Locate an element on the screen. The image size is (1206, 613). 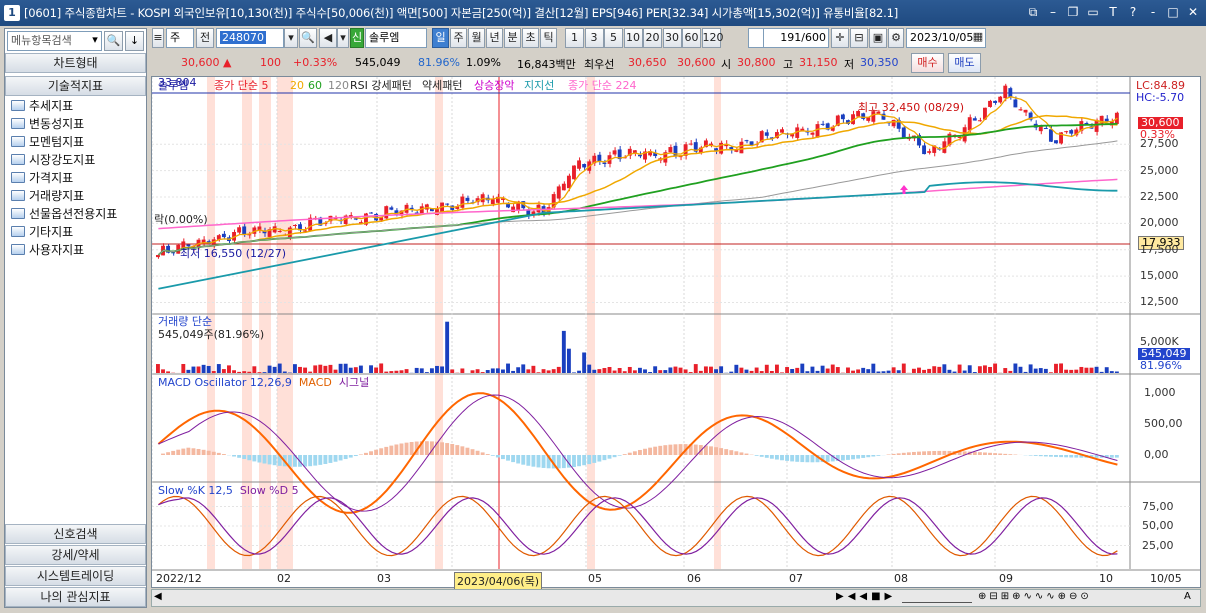
save-icon: ▣ is located at coordinates (878, 38).